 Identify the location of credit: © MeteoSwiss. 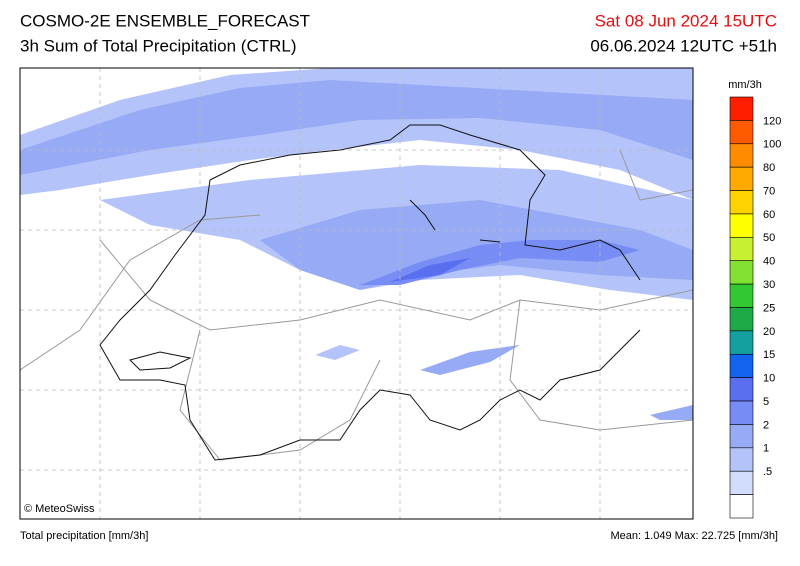
(59, 509).